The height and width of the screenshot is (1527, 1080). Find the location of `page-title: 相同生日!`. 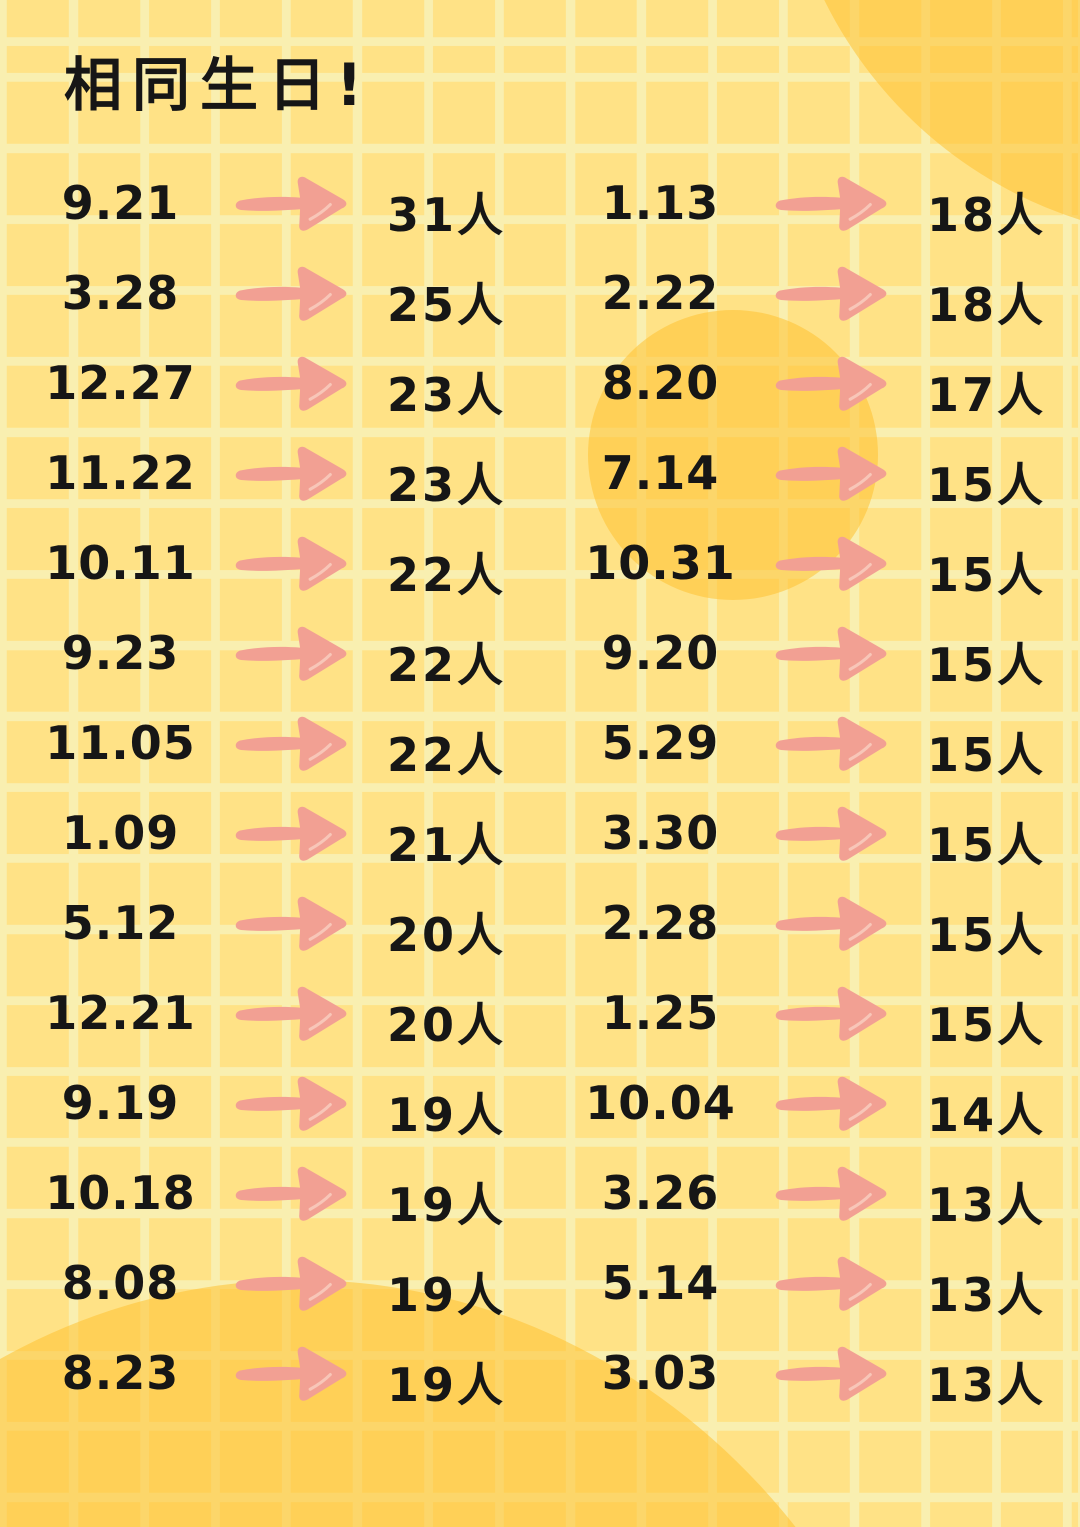

page-title: 相同生日! is located at coordinates (218, 85).